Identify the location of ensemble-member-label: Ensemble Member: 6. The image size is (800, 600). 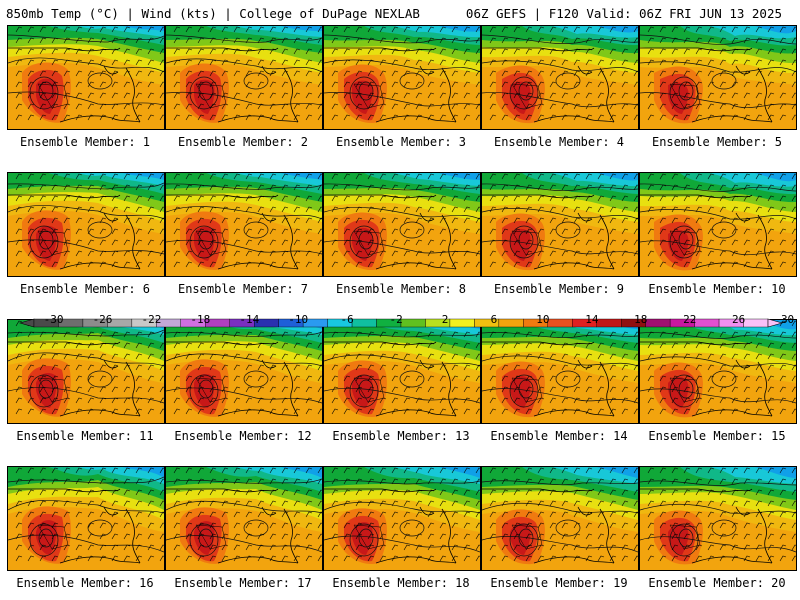
(85, 289).